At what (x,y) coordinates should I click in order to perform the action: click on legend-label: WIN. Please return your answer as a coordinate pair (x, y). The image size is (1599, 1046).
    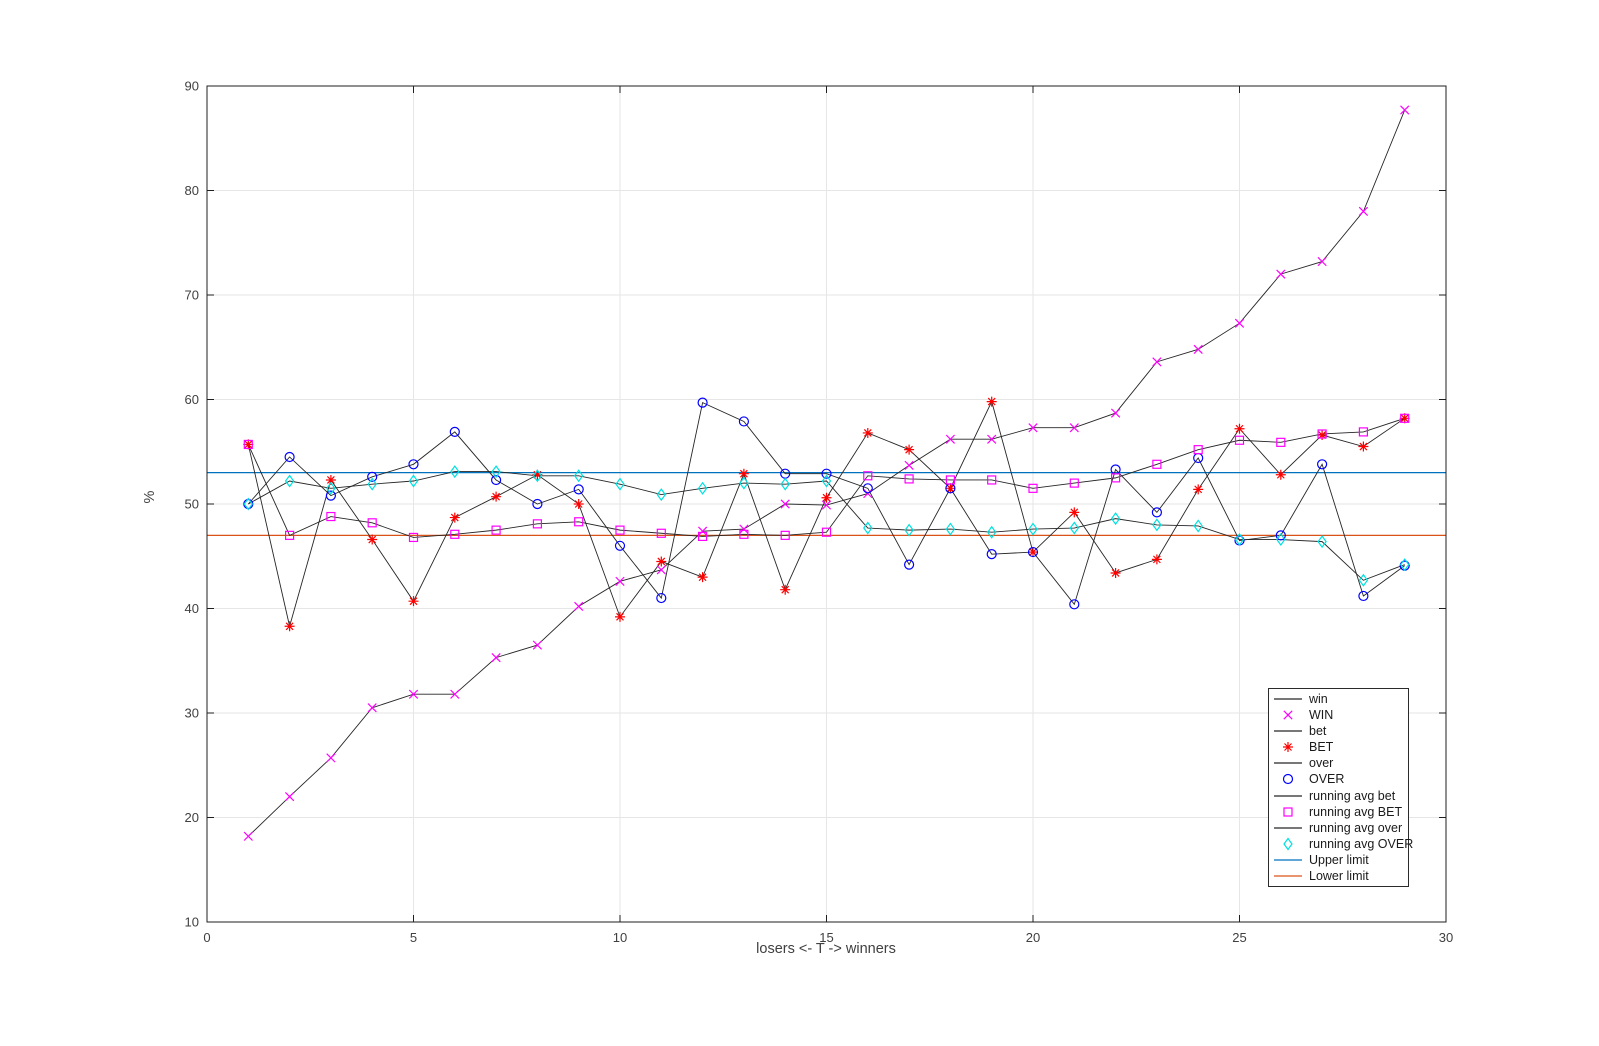
    Looking at the image, I should click on (1321, 715).